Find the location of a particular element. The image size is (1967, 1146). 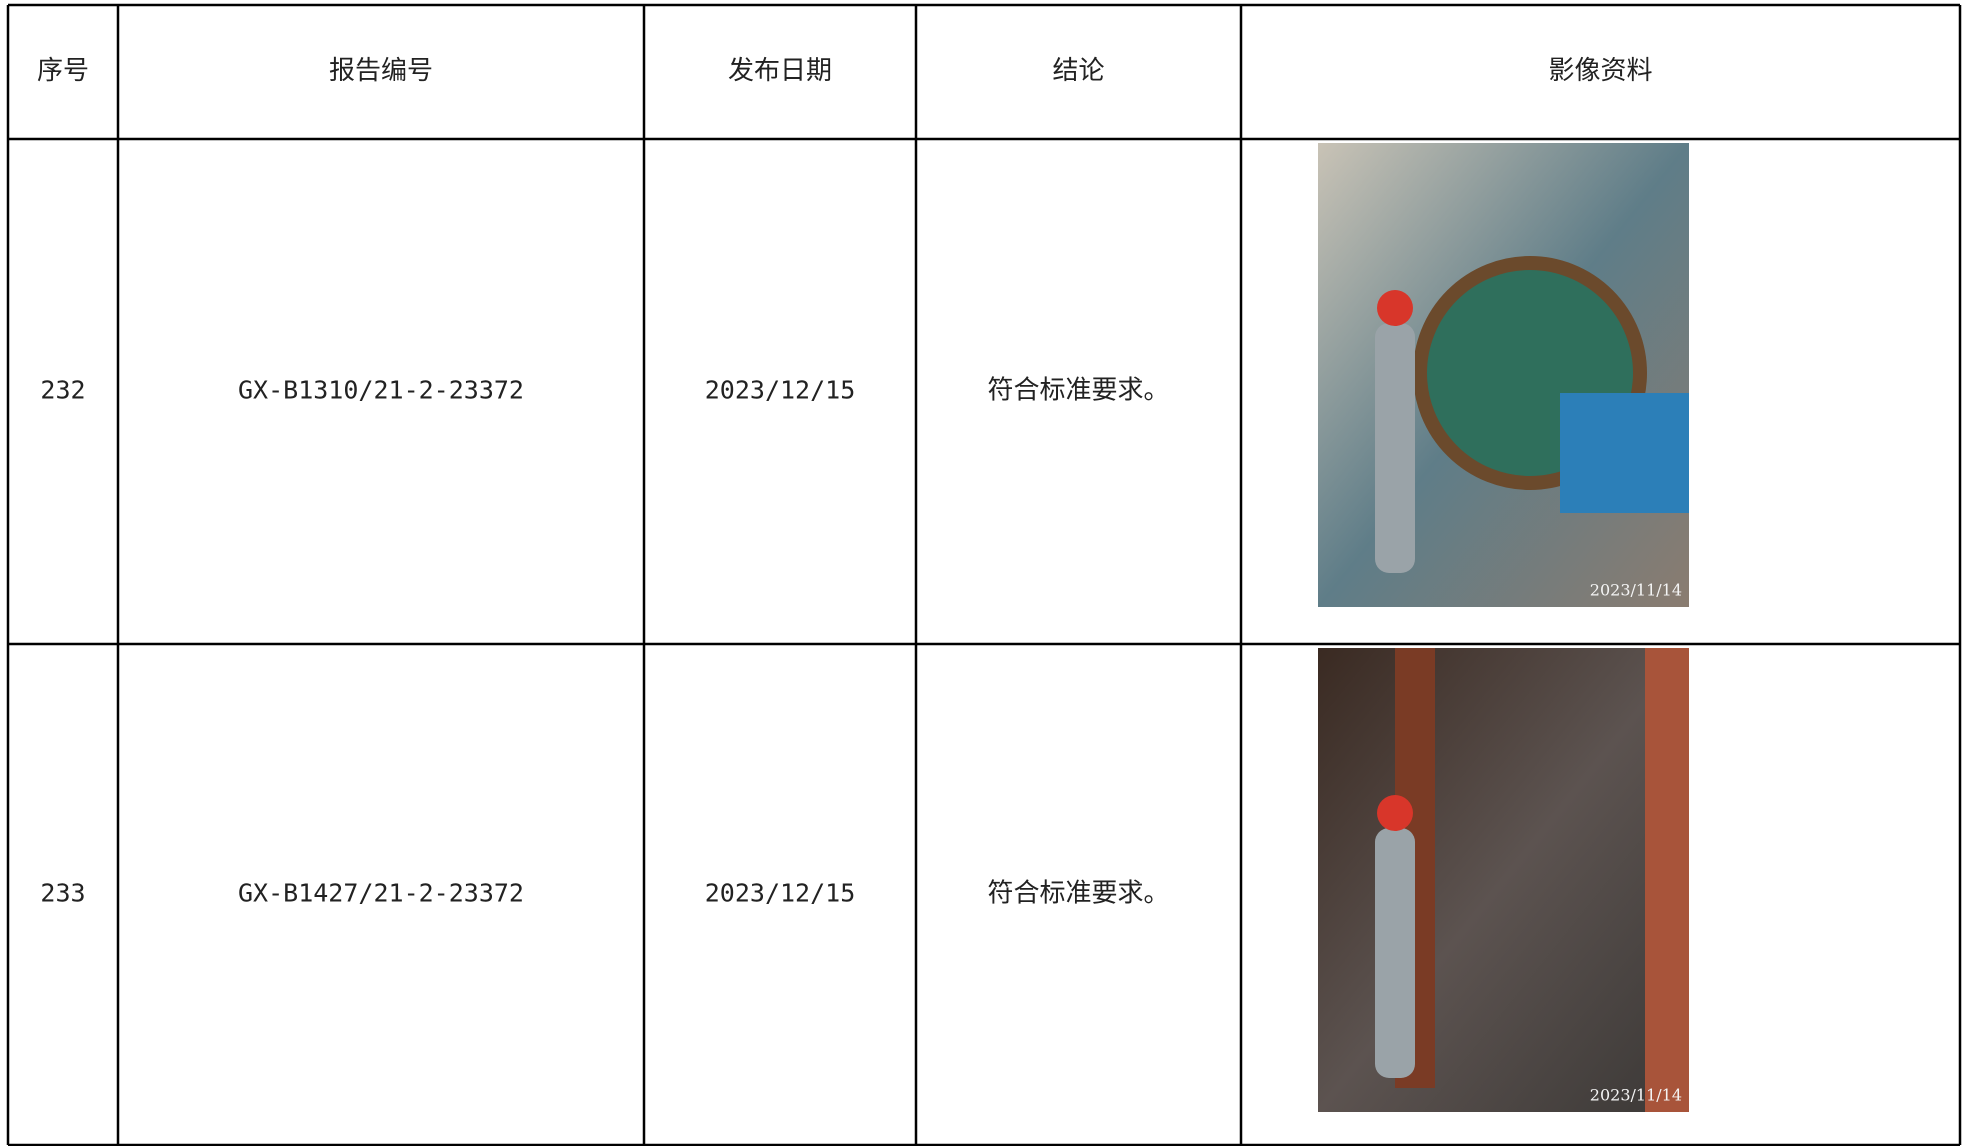

header-cell: 序号 is located at coordinates (63, 71).